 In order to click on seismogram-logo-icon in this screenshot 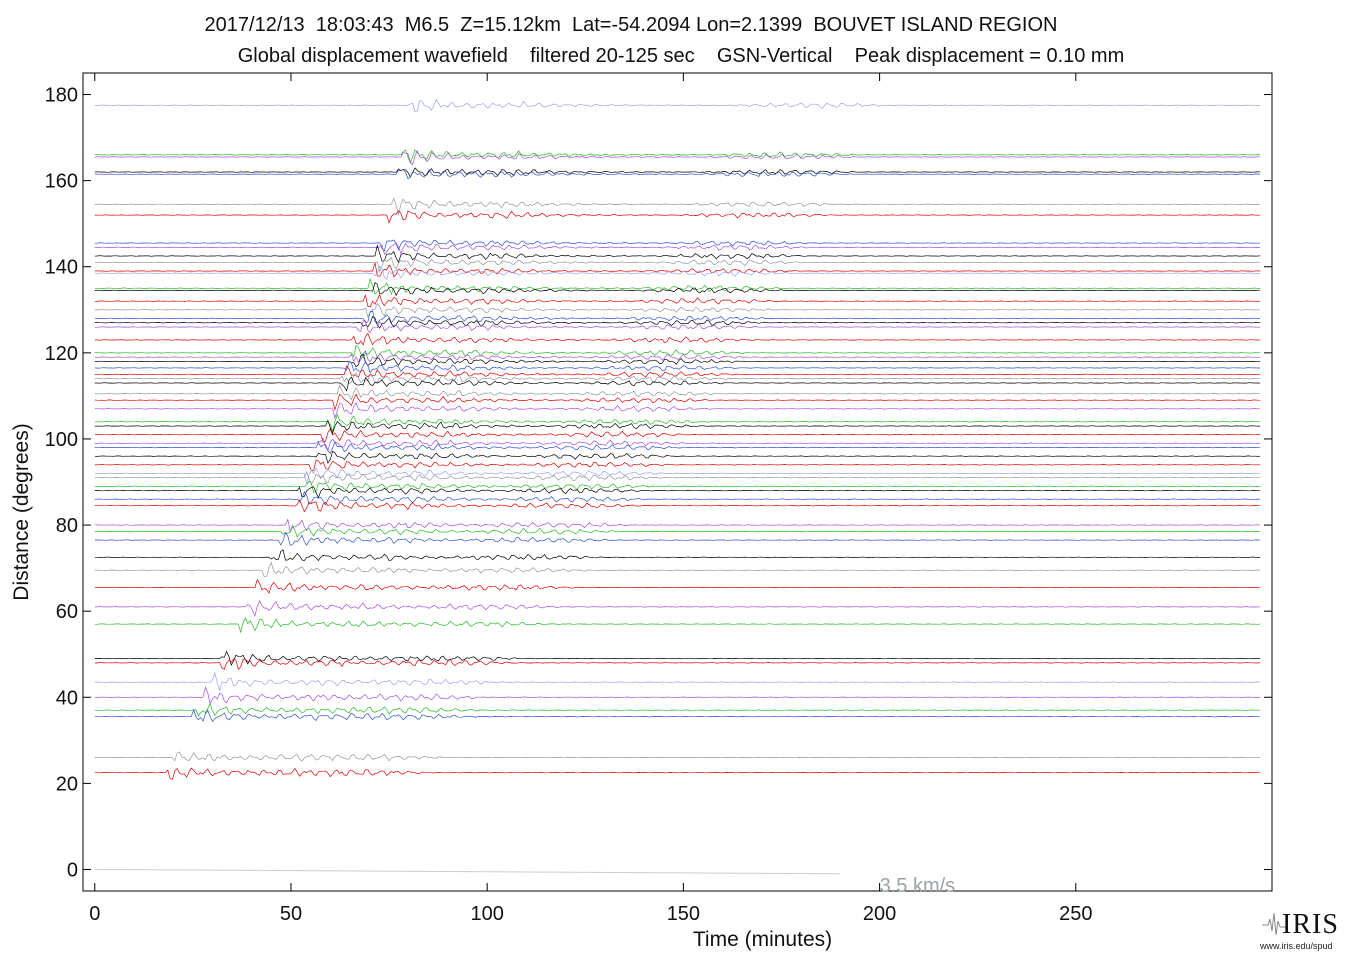, I will do `click(1275, 924)`.